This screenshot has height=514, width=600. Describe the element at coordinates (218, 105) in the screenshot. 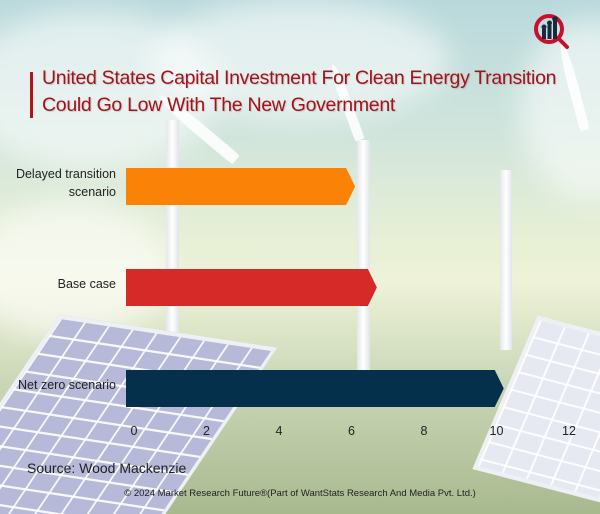

I see `chart-title-line-2: Could Go Low With The New Government` at that location.